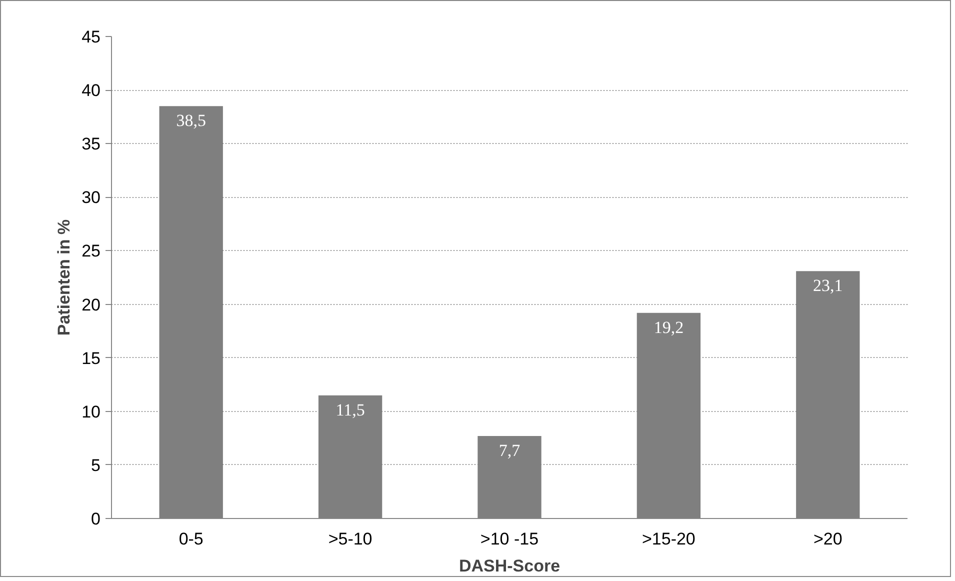  What do you see at coordinates (91, 358) in the screenshot?
I see `y-tick-label: 15` at bounding box center [91, 358].